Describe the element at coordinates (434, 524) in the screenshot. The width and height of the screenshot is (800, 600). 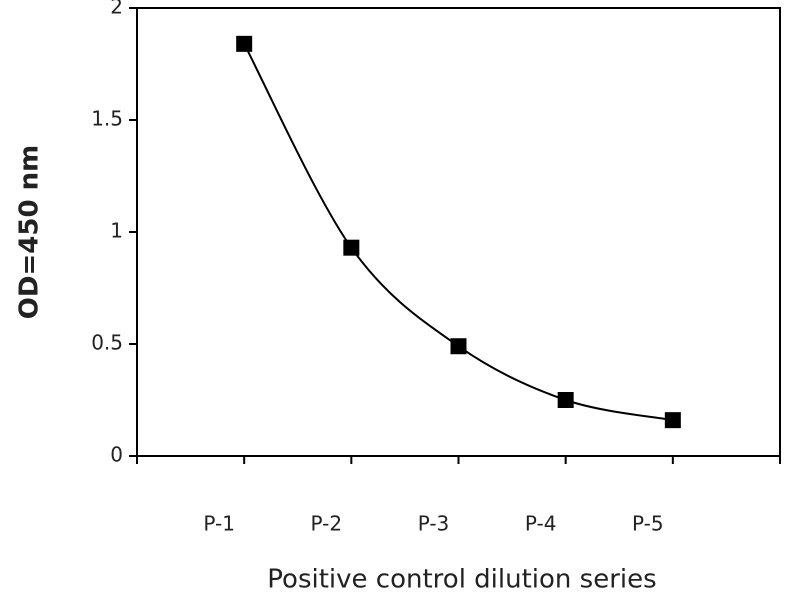
I see `x-tick-label: P-3` at that location.